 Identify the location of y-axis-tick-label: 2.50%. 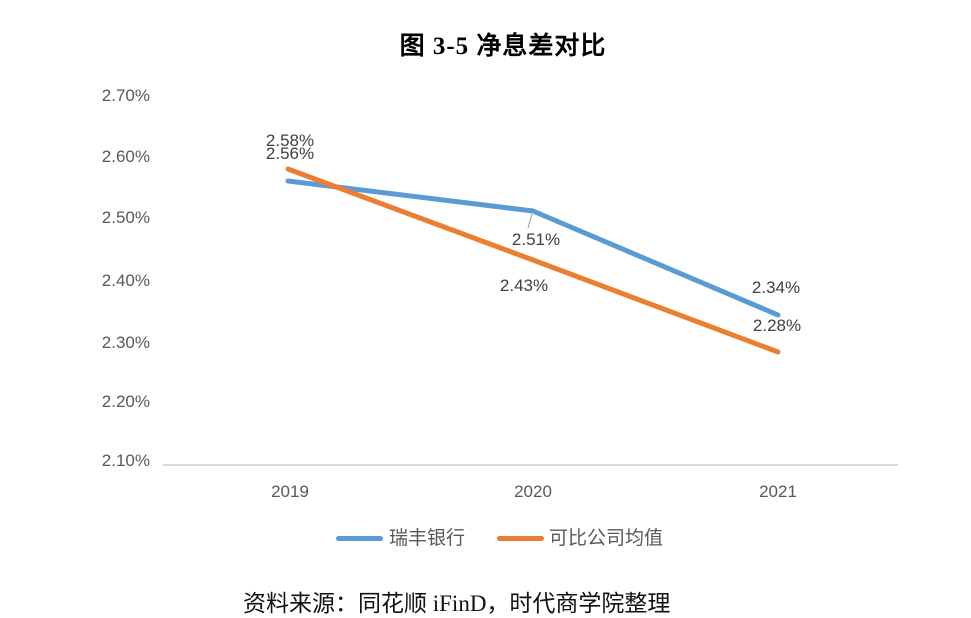
(125, 217).